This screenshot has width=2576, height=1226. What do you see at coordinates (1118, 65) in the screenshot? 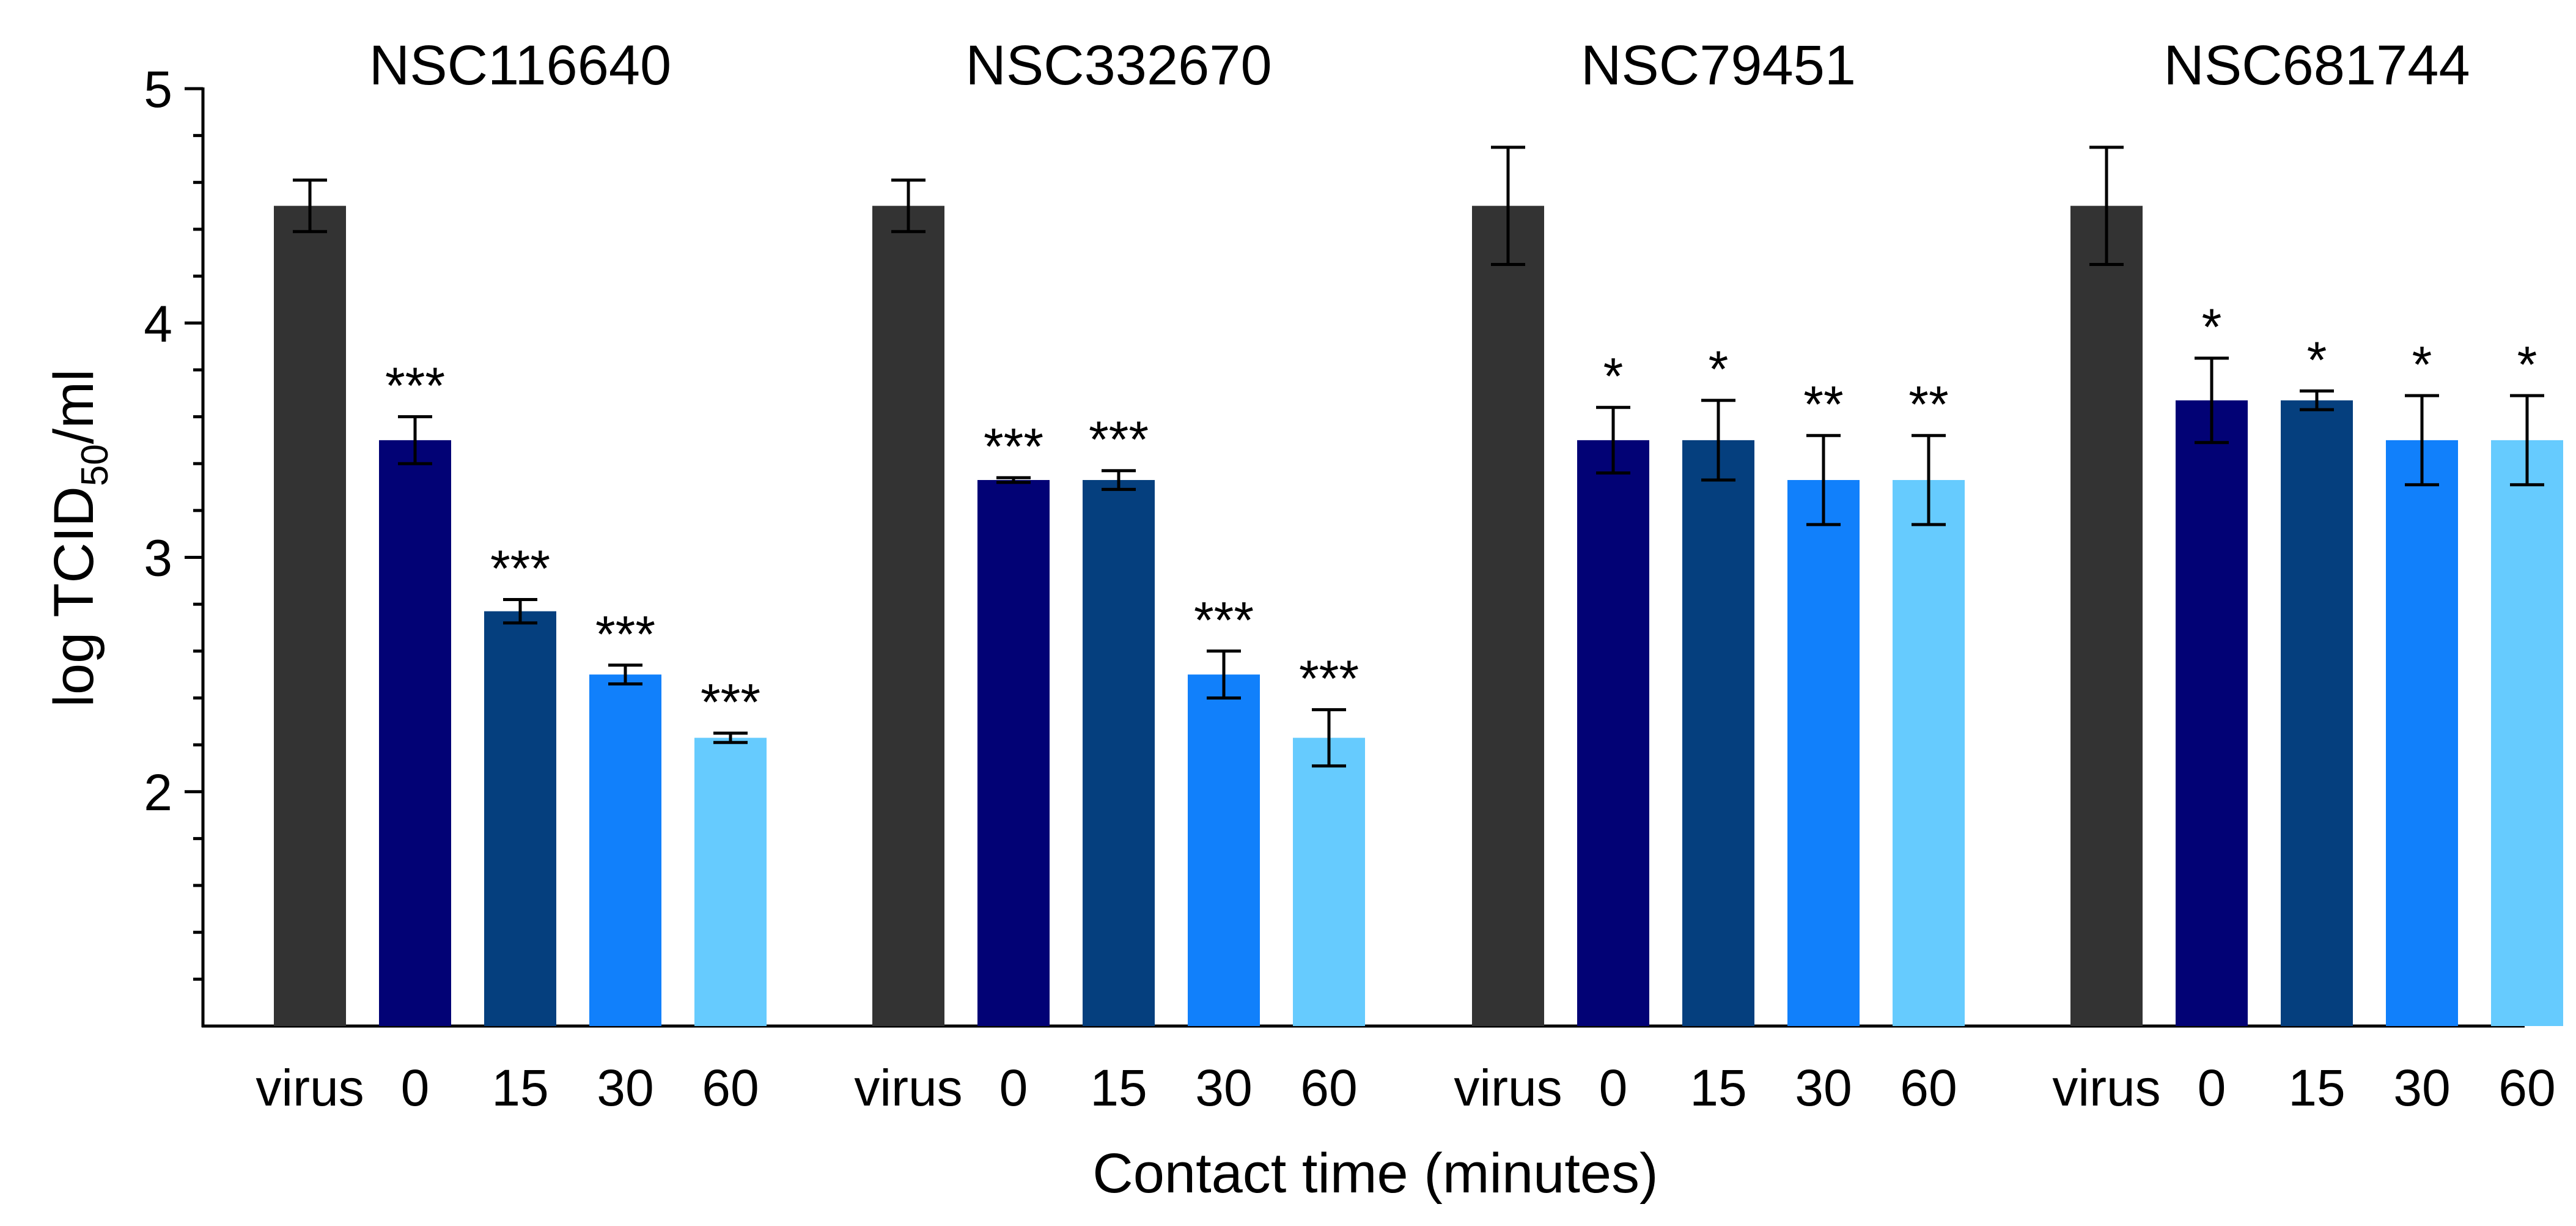
I see `group-title: NSC332670` at bounding box center [1118, 65].